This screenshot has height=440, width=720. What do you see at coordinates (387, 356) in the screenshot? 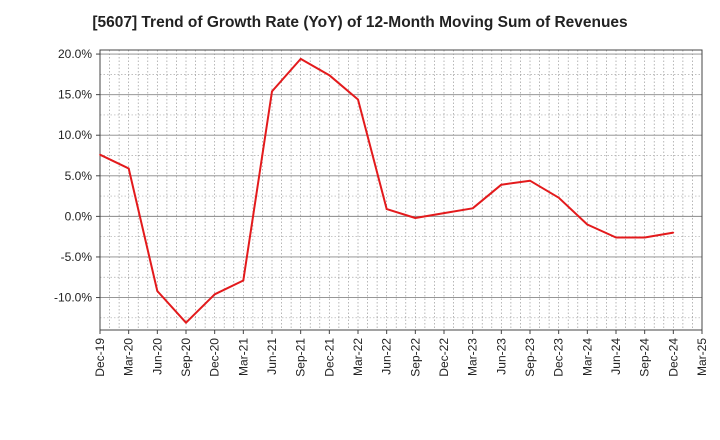
I see `x-tick-label: Jun-22` at bounding box center [387, 356].